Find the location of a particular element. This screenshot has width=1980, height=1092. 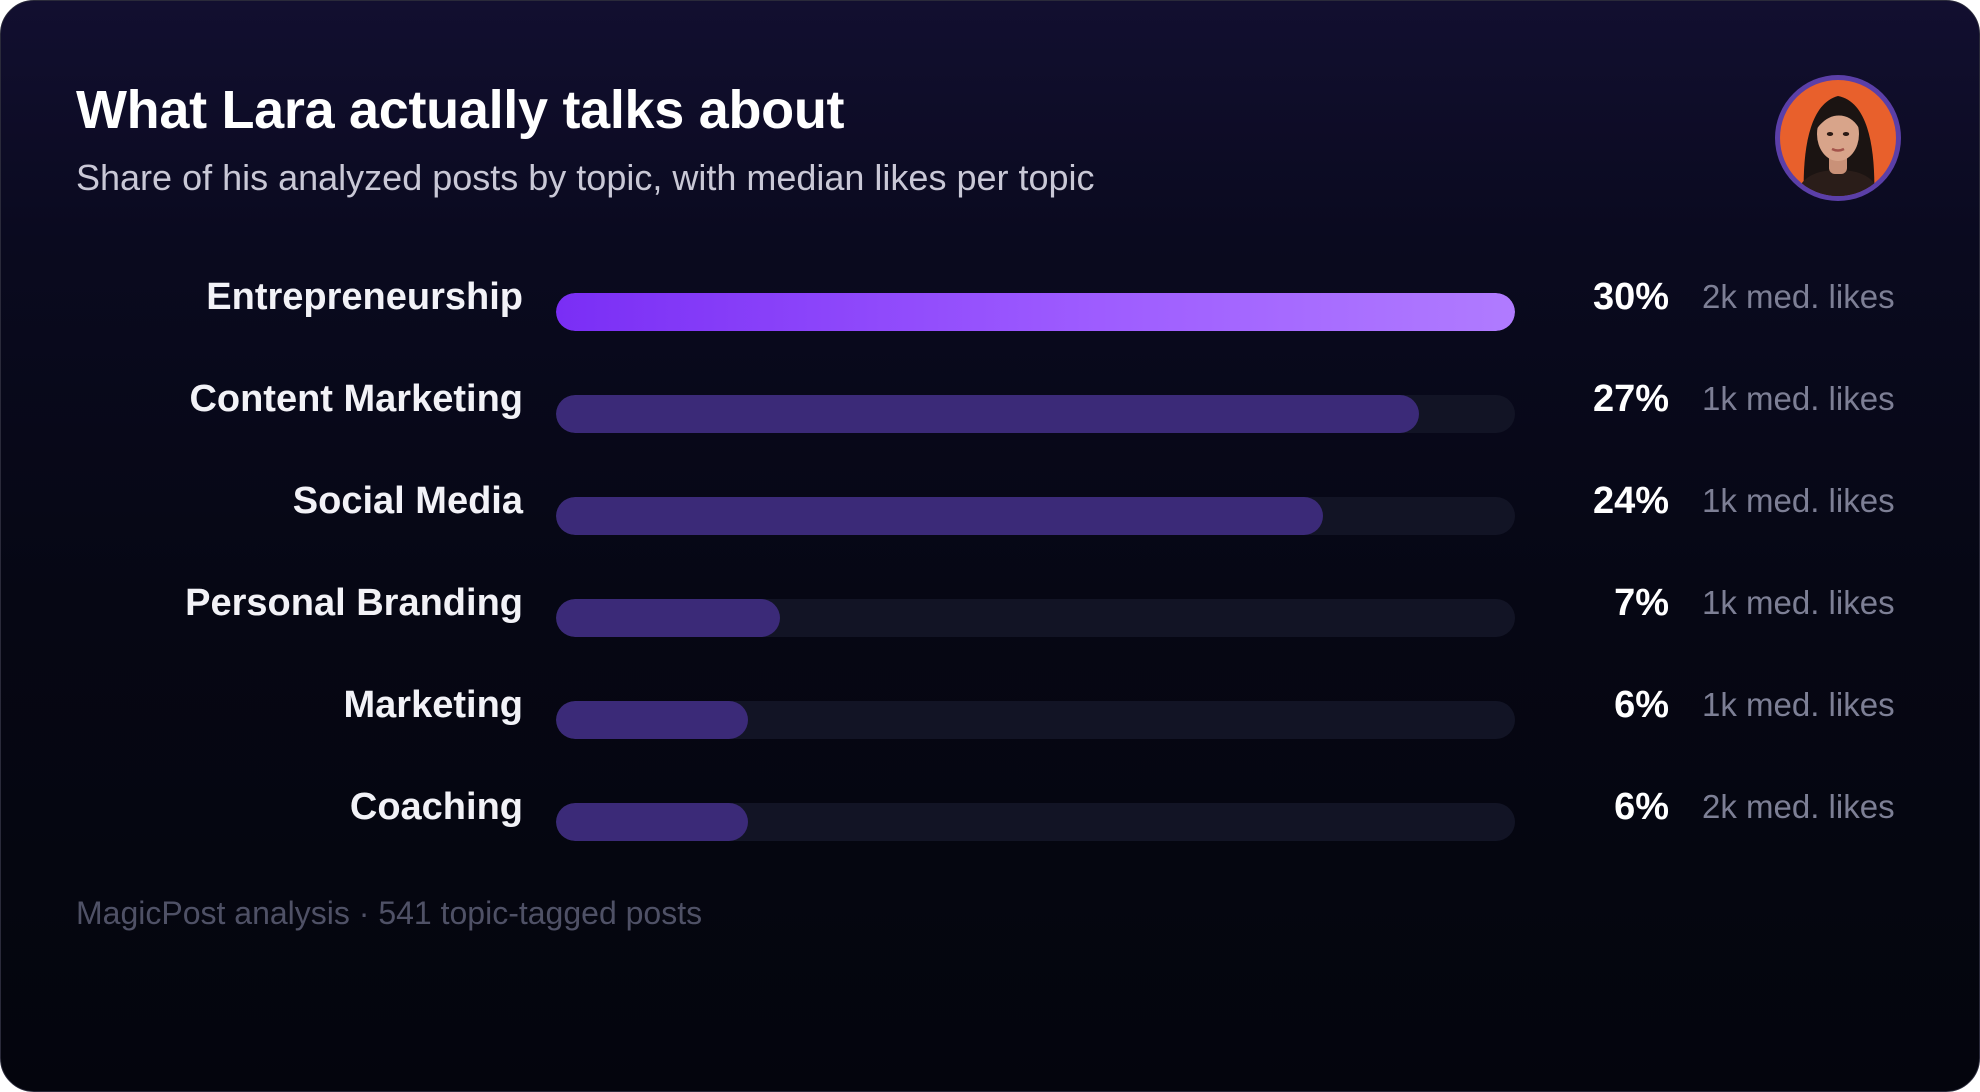

bar-row: Coaching 6% 2k med. likes is located at coordinates (990, 808).